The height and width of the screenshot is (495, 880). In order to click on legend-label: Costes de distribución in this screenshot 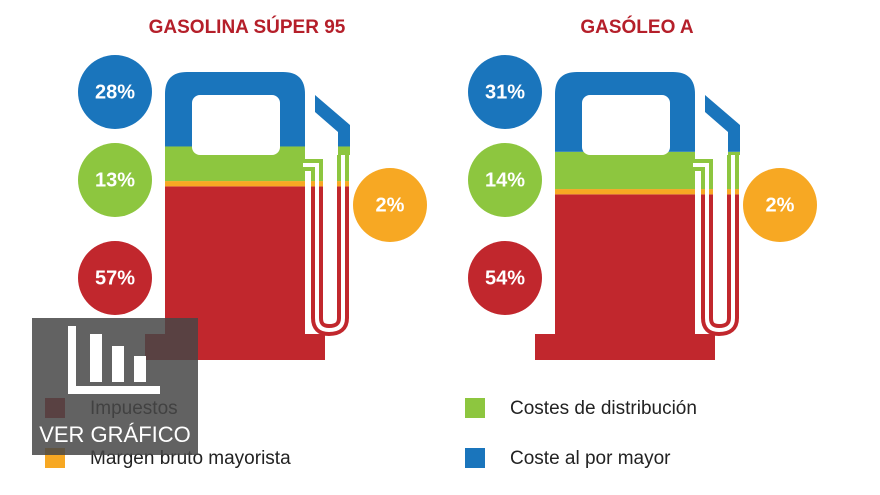, I will do `click(603, 408)`.